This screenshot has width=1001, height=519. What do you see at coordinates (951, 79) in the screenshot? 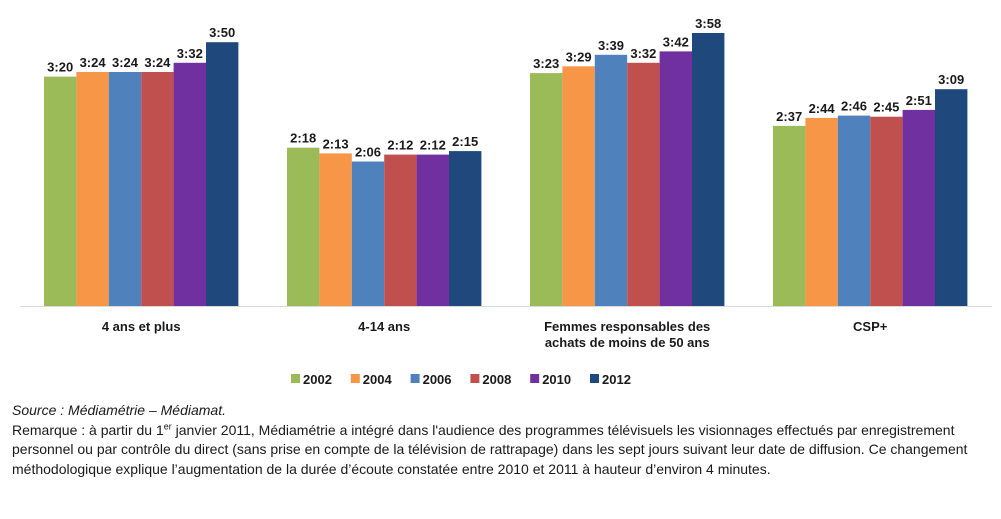
I see `value-label-2012-3: 3:09` at bounding box center [951, 79].